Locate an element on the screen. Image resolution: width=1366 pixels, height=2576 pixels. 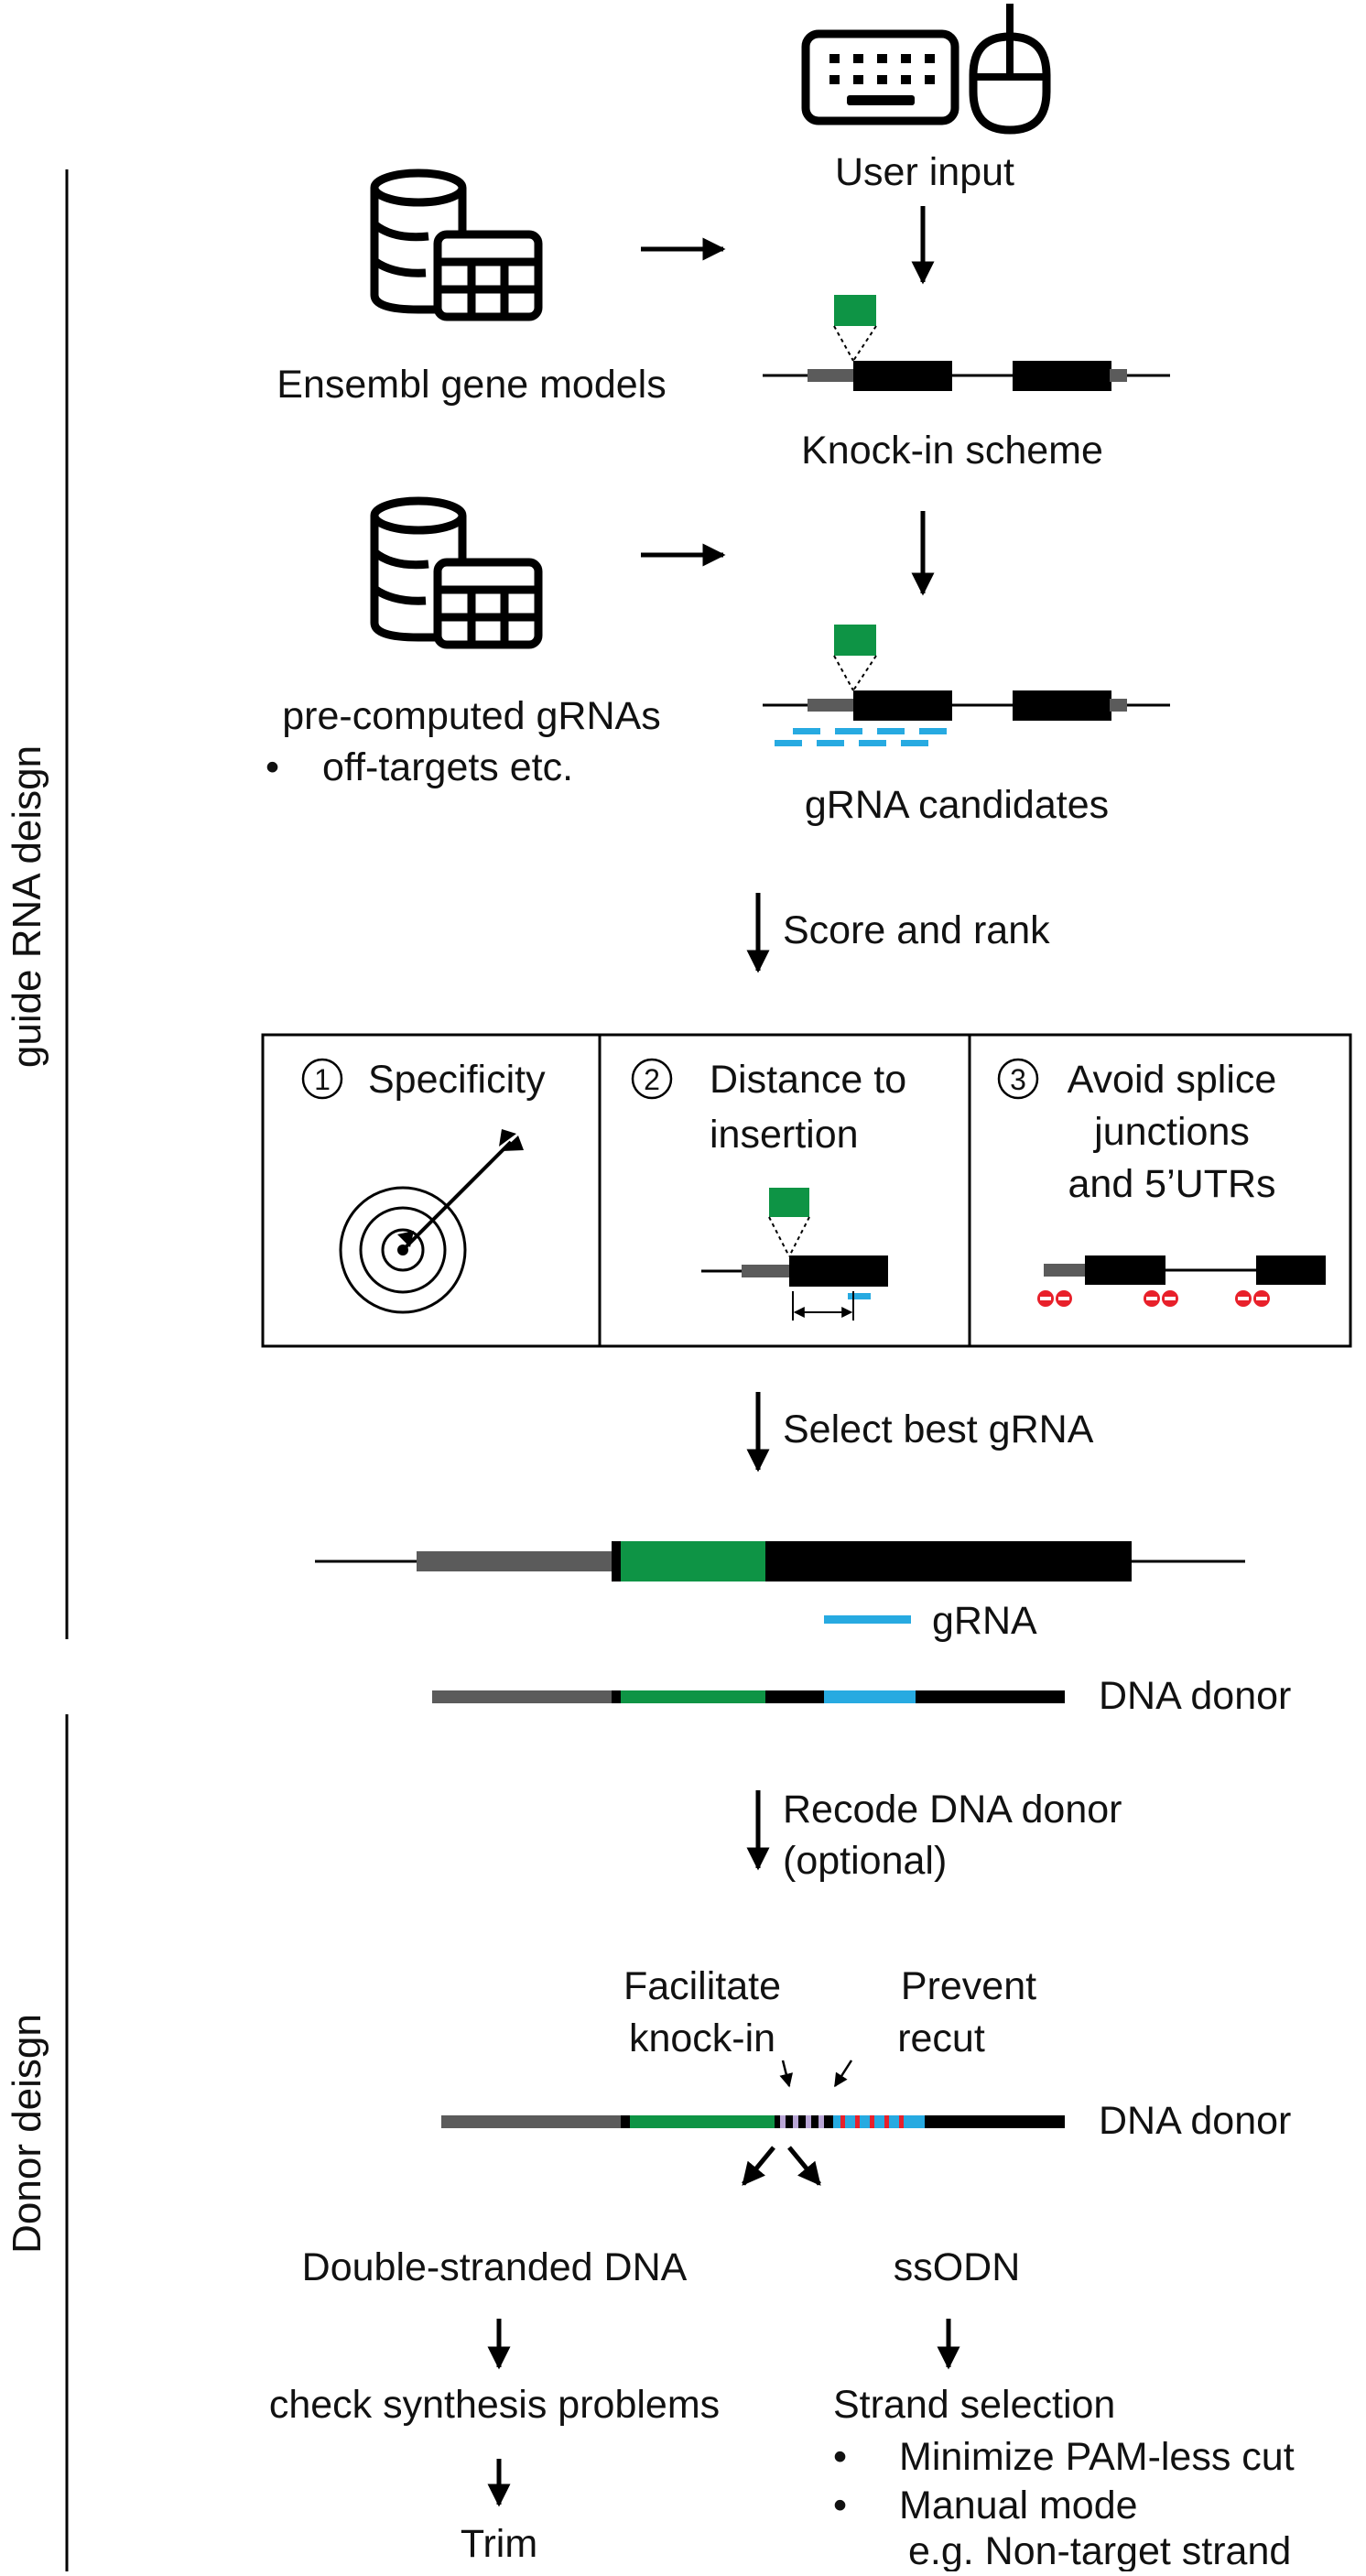
prevent-line1: Prevent is located at coordinates (969, 1986).